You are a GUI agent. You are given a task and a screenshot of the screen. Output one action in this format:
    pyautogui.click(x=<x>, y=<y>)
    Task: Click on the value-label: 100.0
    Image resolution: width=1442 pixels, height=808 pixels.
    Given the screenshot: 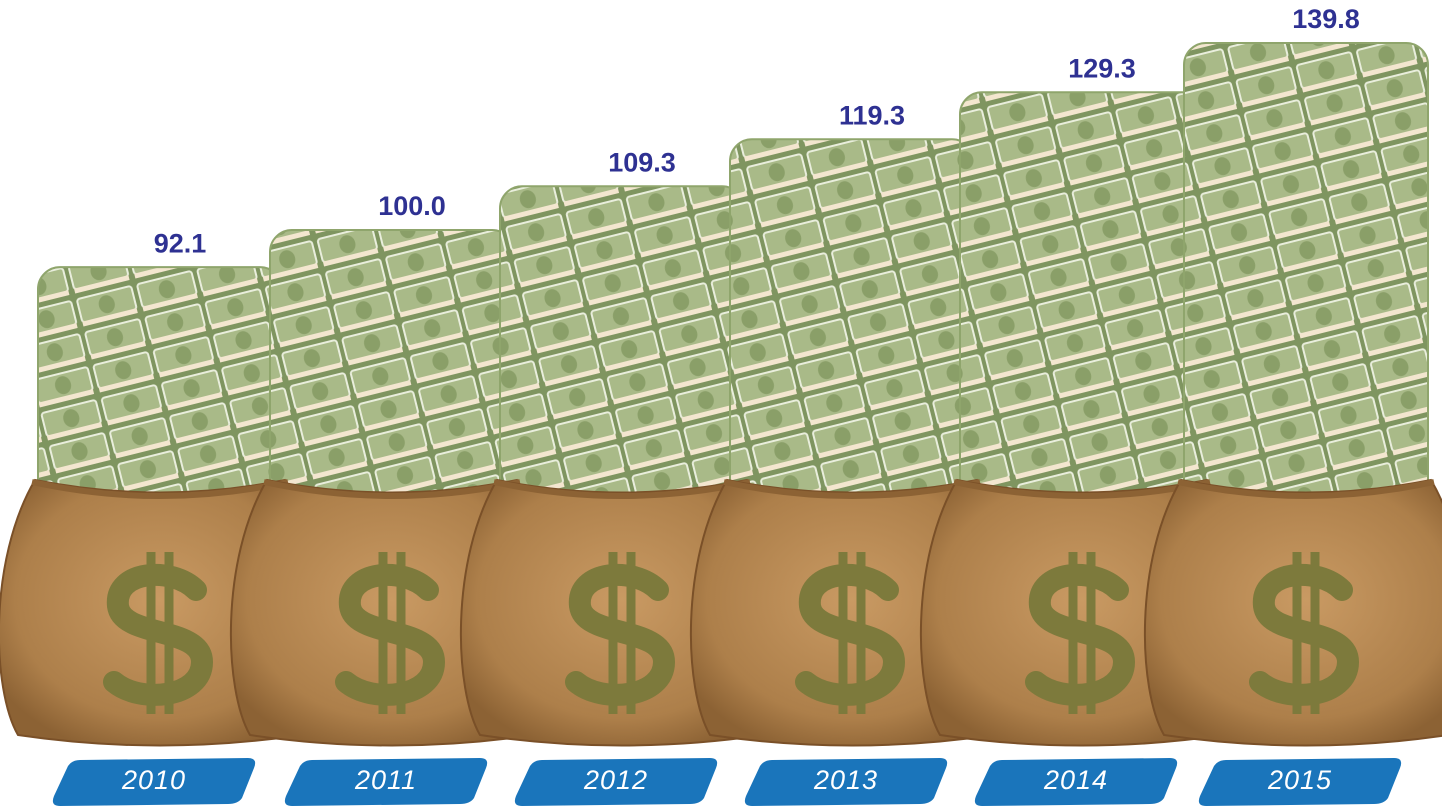 What is the action you would take?
    pyautogui.click(x=412, y=206)
    